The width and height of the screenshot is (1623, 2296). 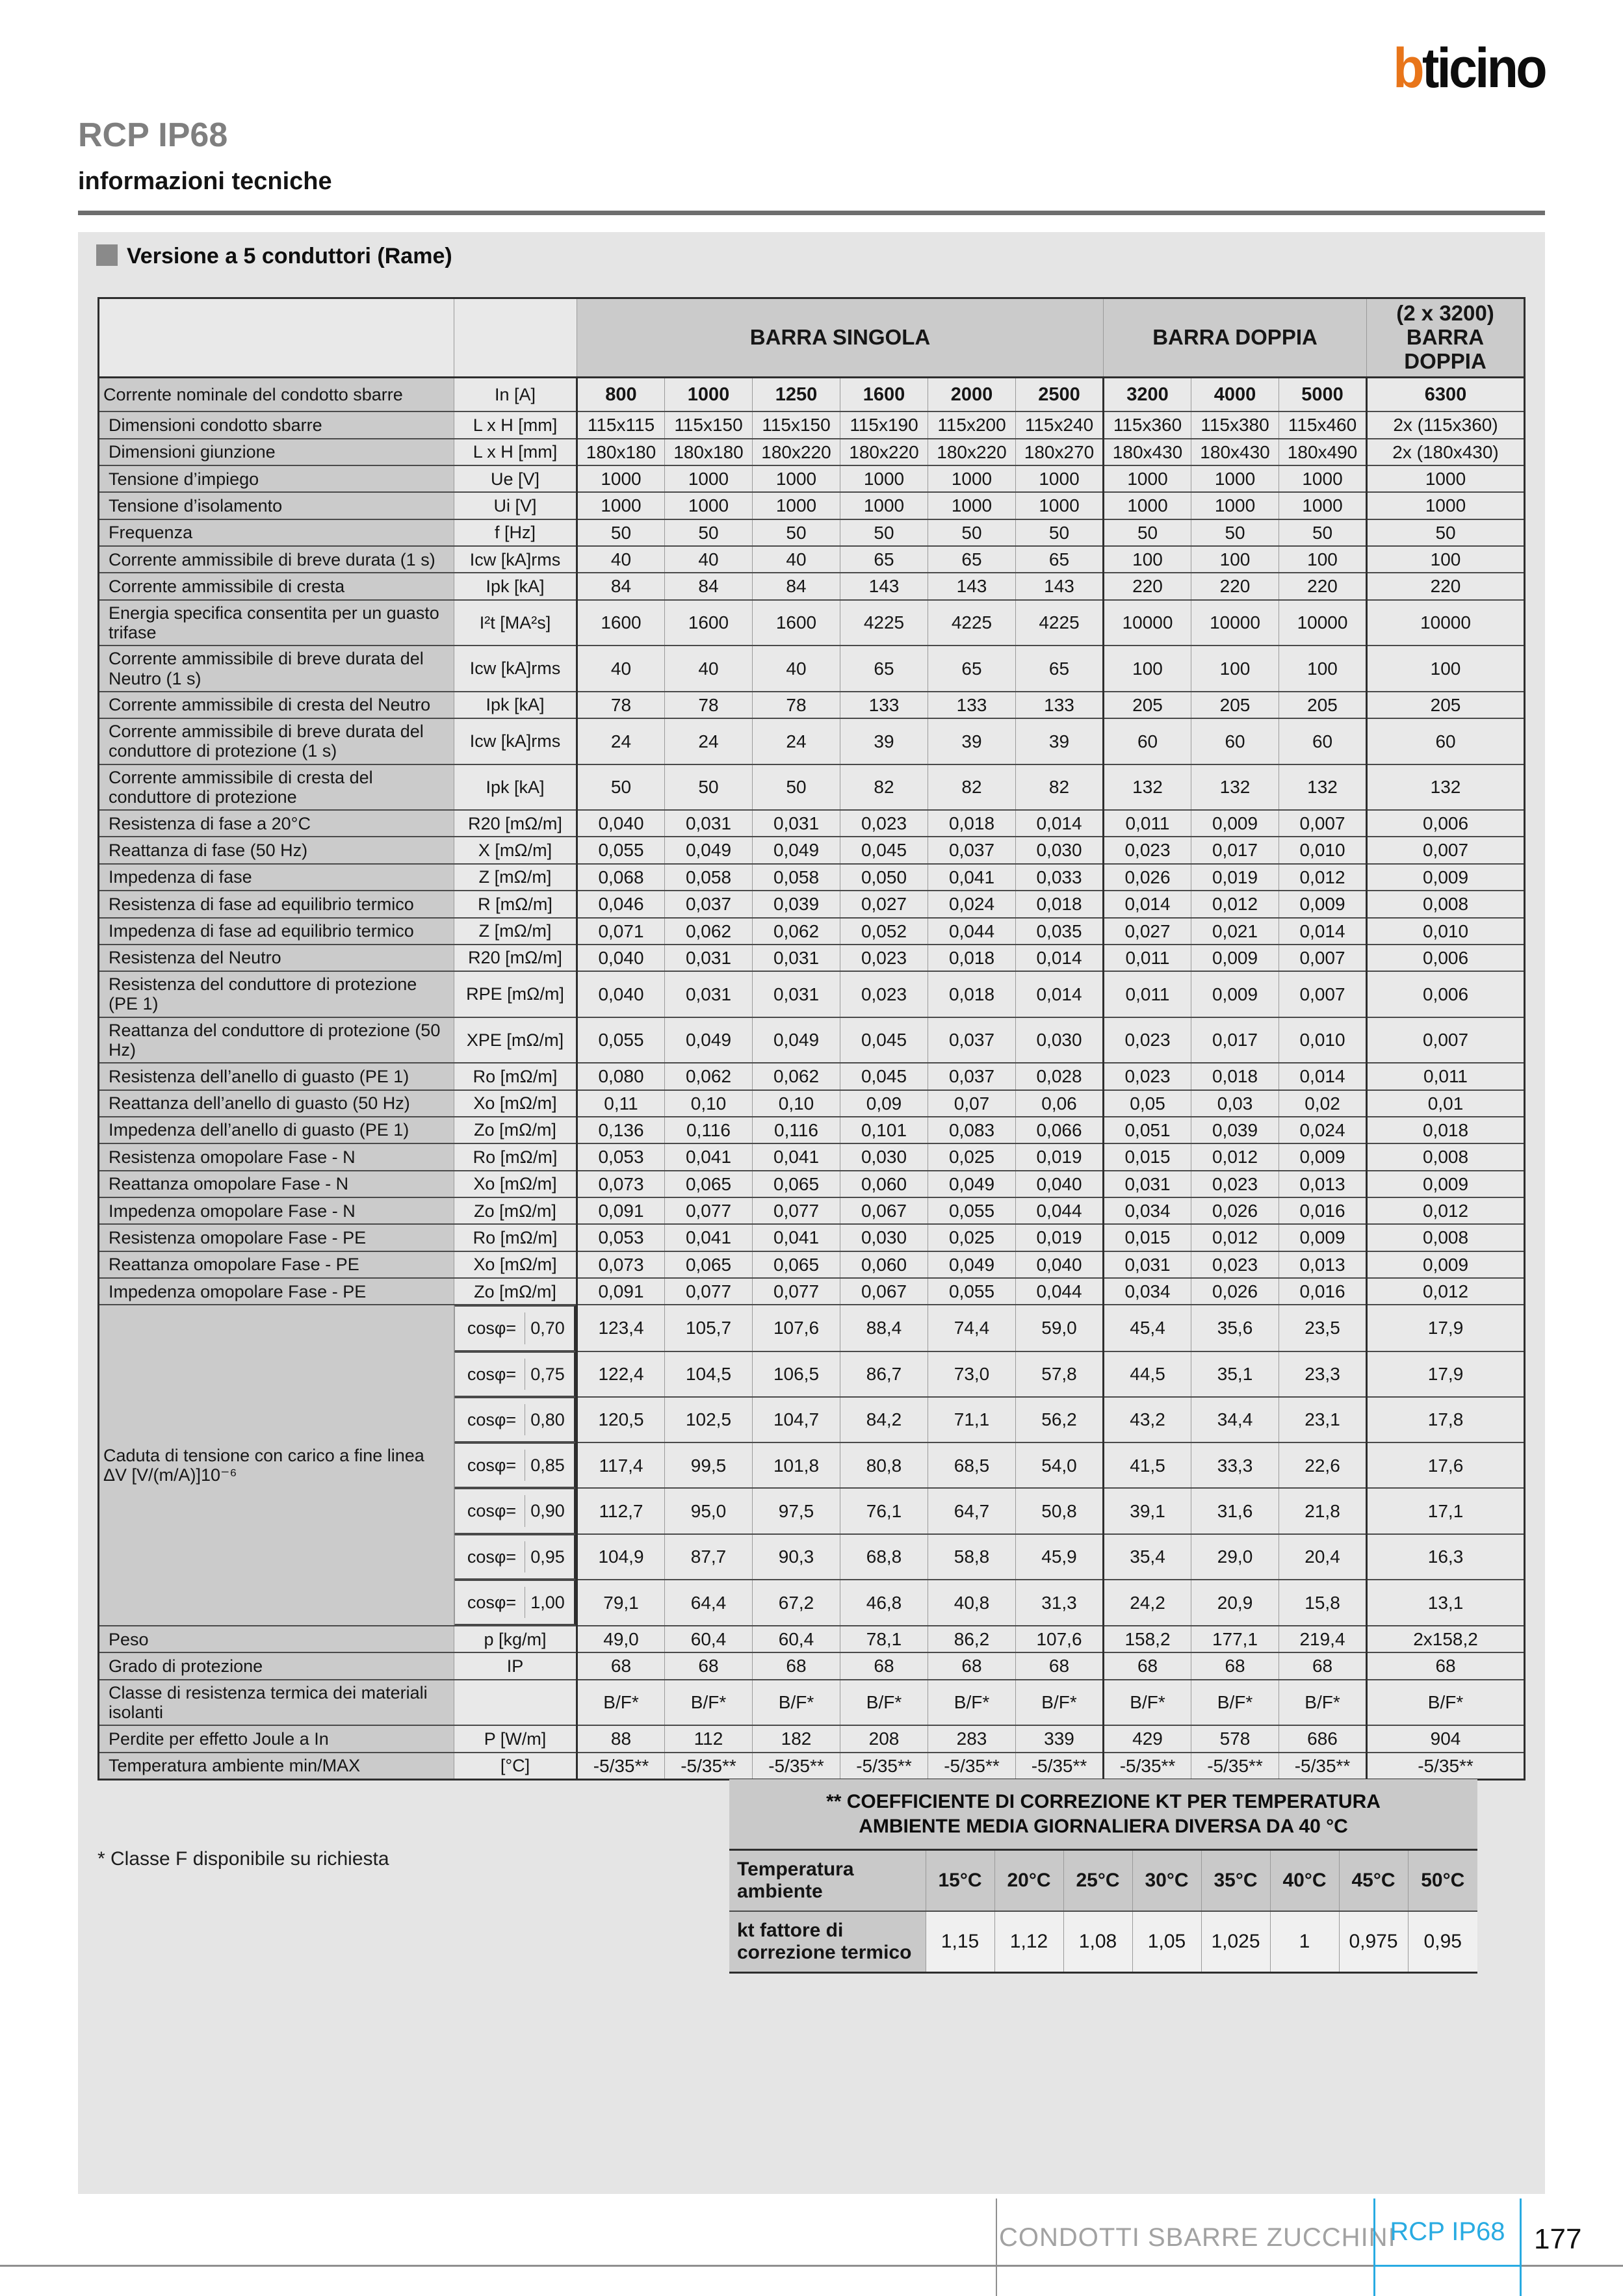 What do you see at coordinates (276, 1766) in the screenshot?
I see `row-label: Temperatura ambiente min/MAX` at bounding box center [276, 1766].